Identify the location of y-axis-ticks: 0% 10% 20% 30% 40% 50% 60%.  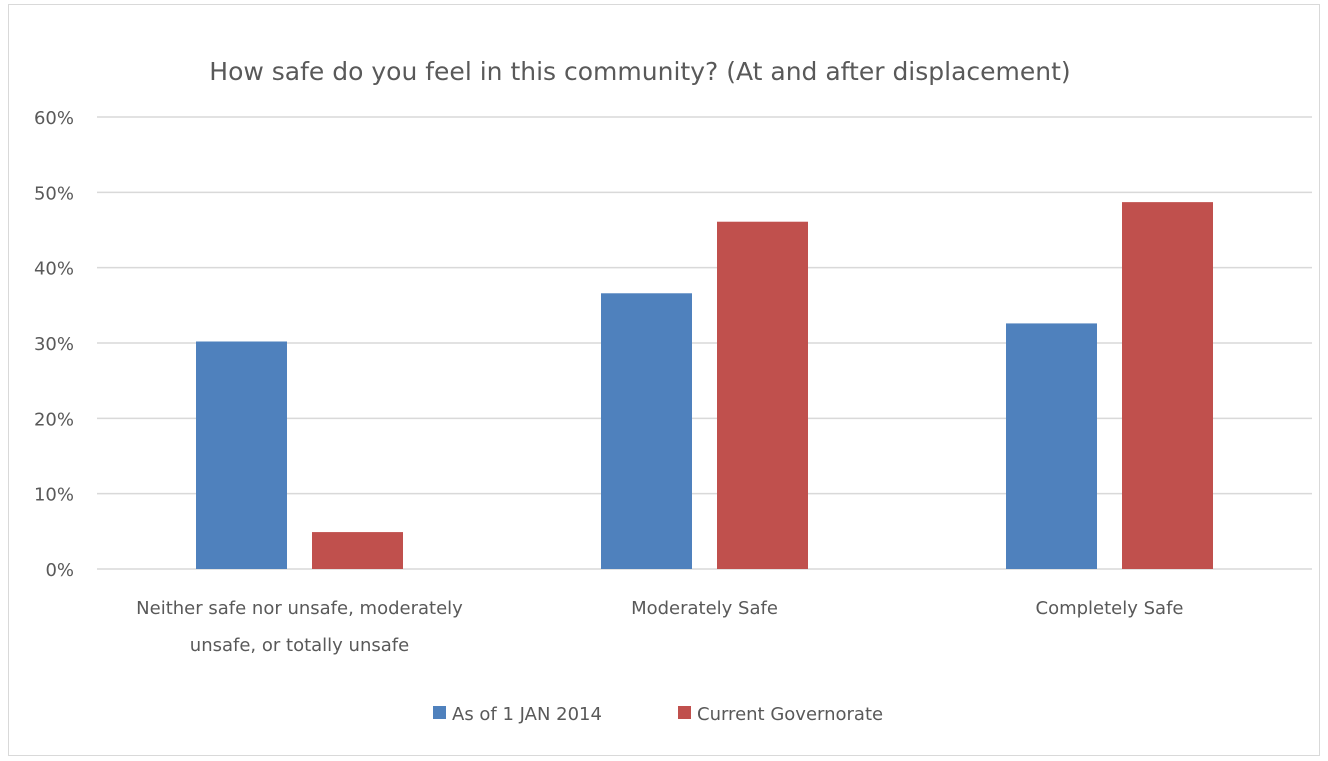
(54, 344).